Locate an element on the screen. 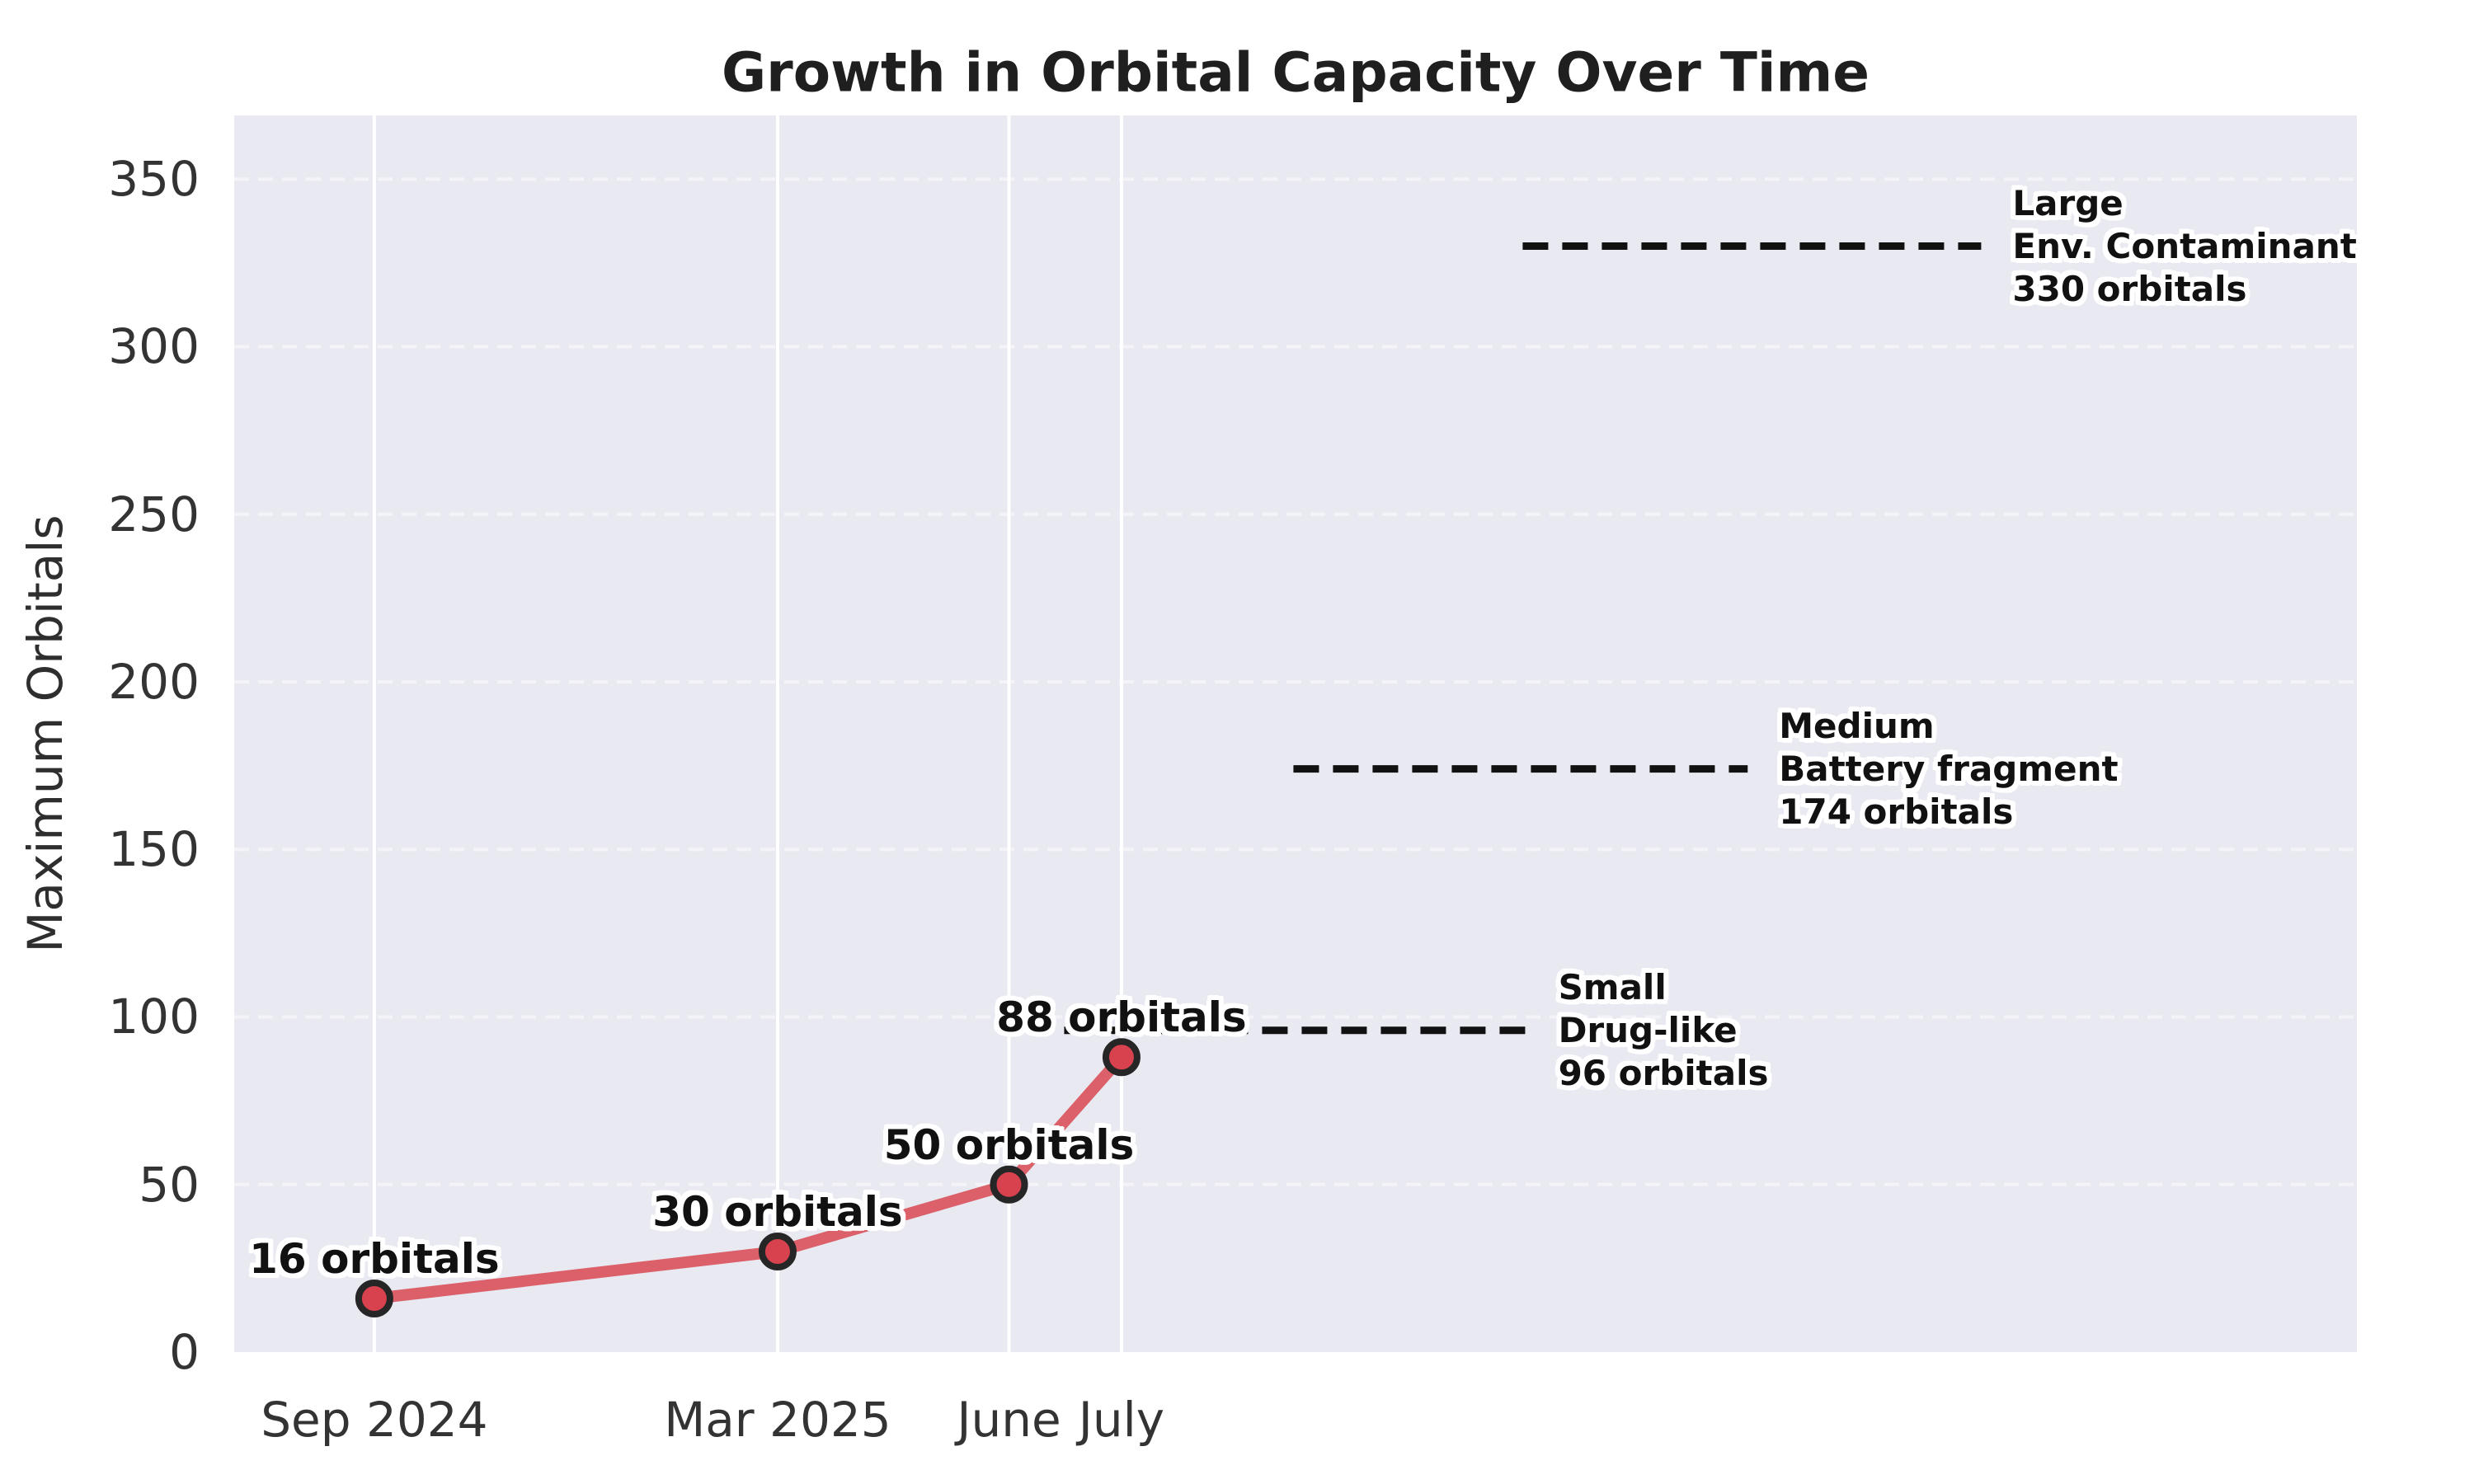 The width and height of the screenshot is (2474, 1484). threshold-annotation-line: Env. Contaminant is located at coordinates (2184, 245).